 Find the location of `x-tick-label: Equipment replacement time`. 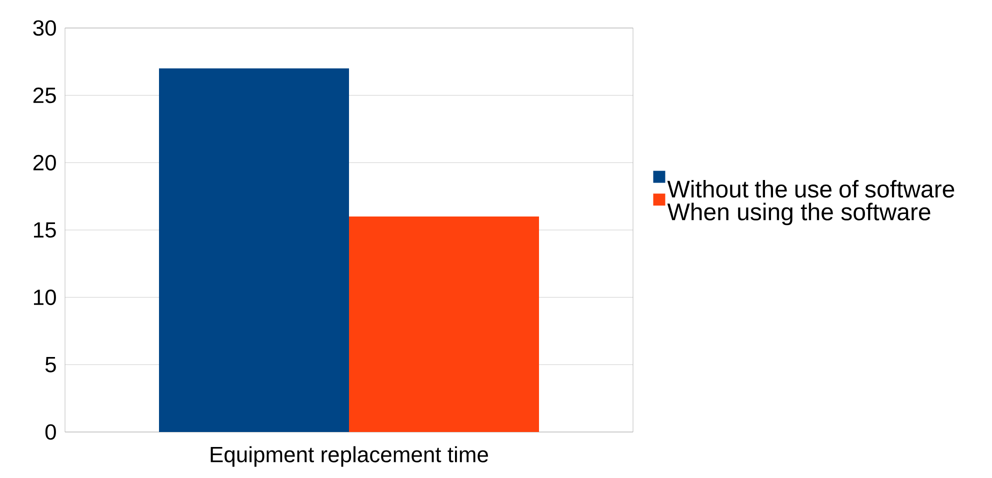

x-tick-label: Equipment replacement time is located at coordinates (349, 456).